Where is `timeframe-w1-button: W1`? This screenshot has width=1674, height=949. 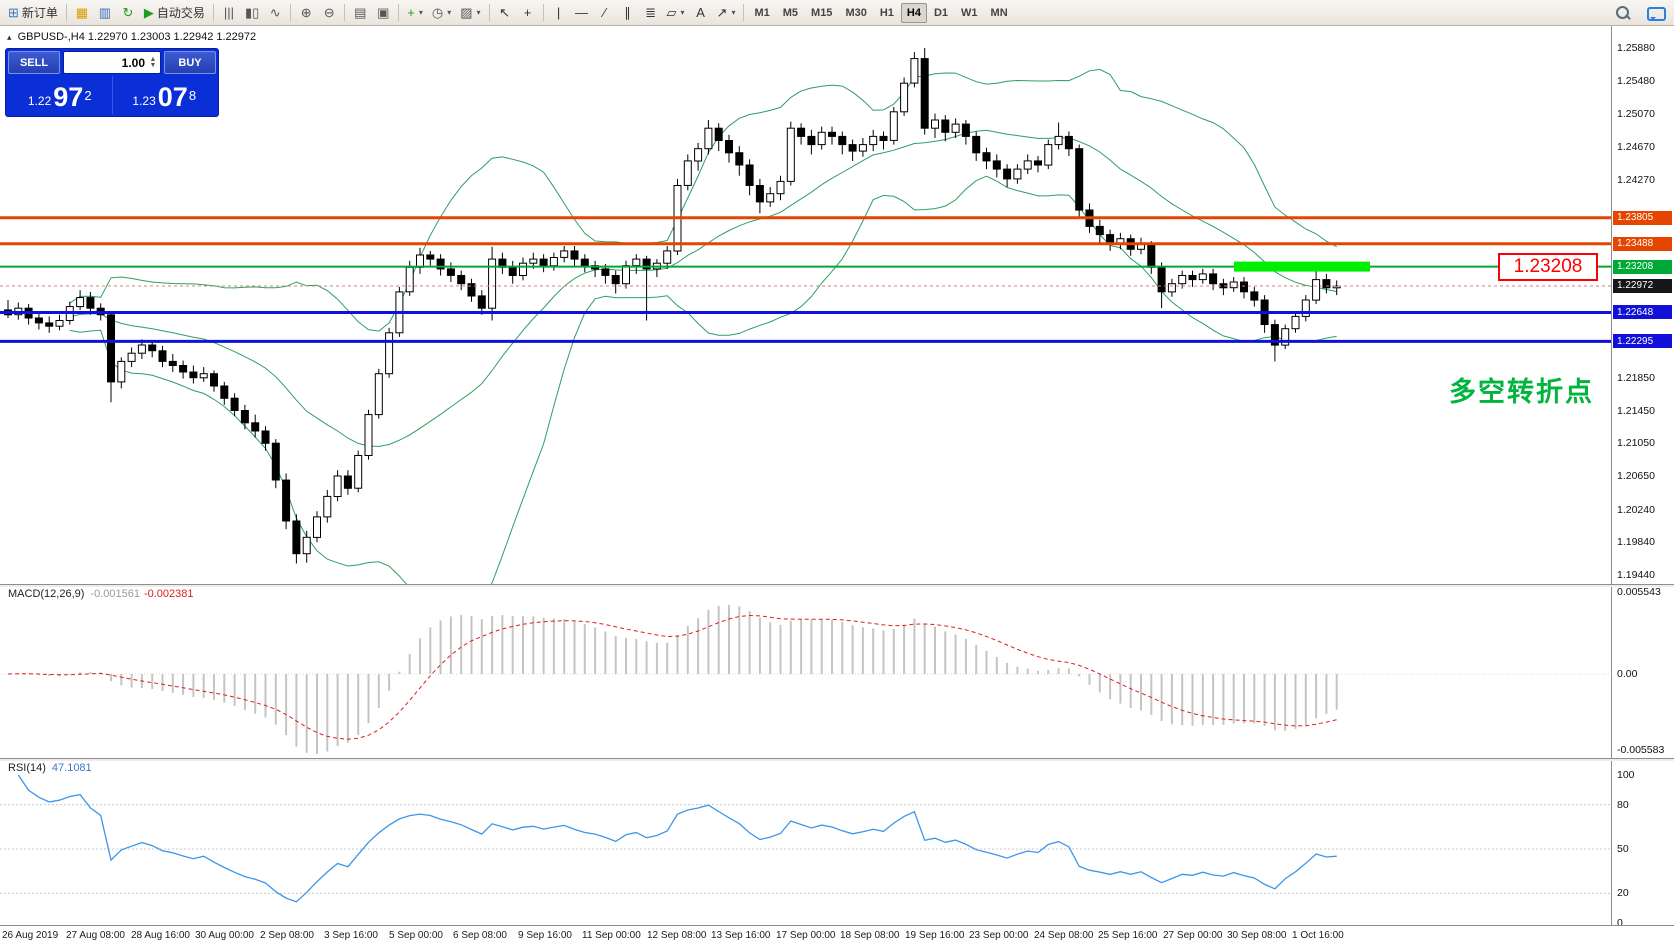 timeframe-w1-button: W1 is located at coordinates (969, 12).